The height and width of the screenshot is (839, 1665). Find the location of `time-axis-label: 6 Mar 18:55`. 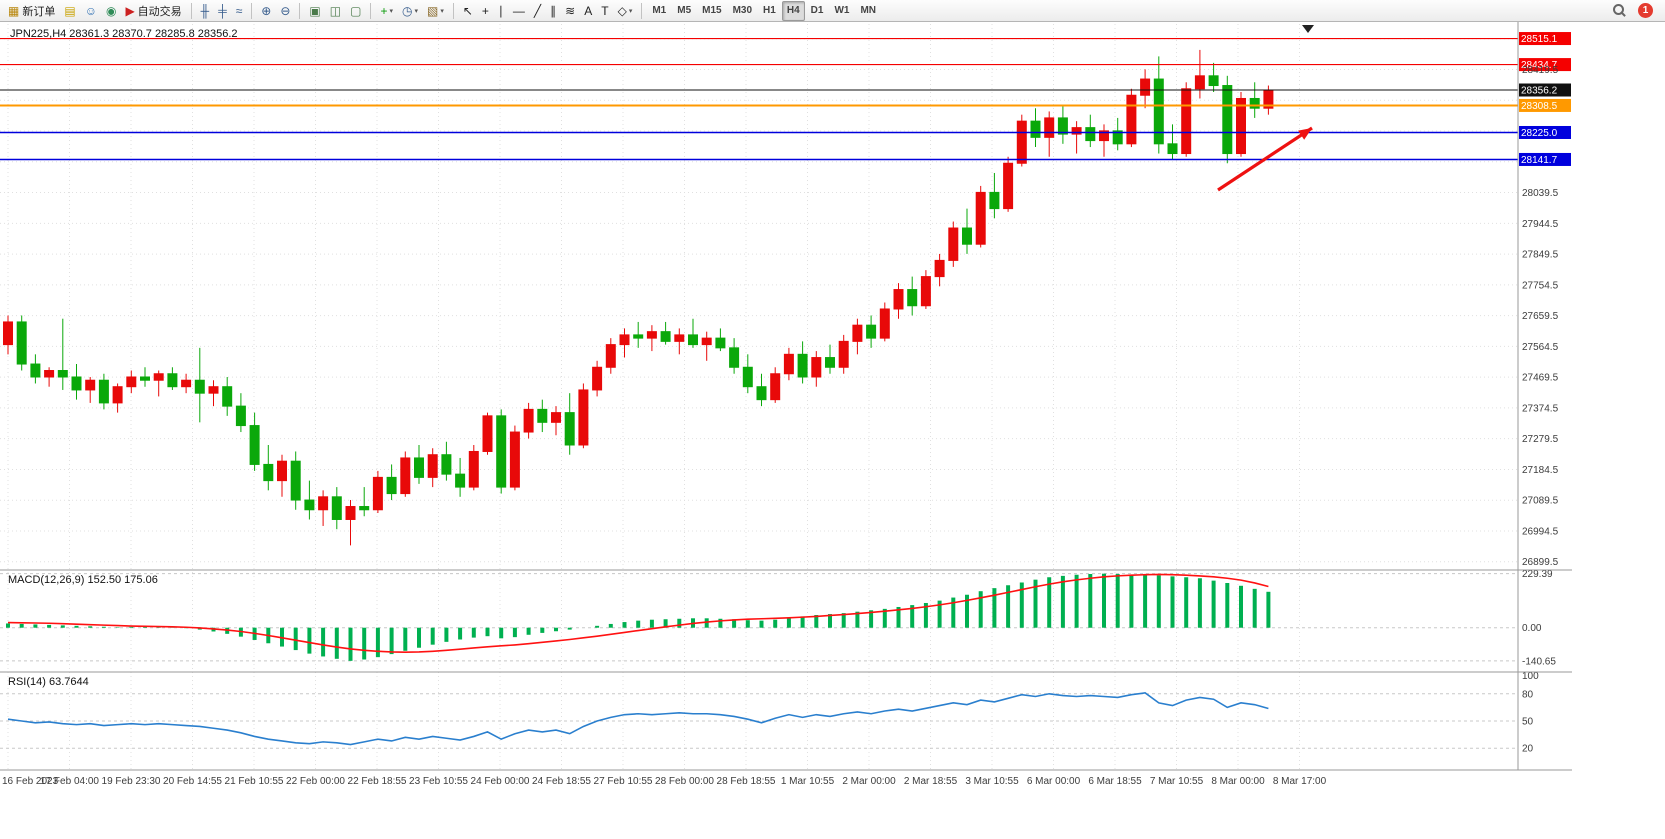

time-axis-label: 6 Mar 18:55 is located at coordinates (1115, 781).